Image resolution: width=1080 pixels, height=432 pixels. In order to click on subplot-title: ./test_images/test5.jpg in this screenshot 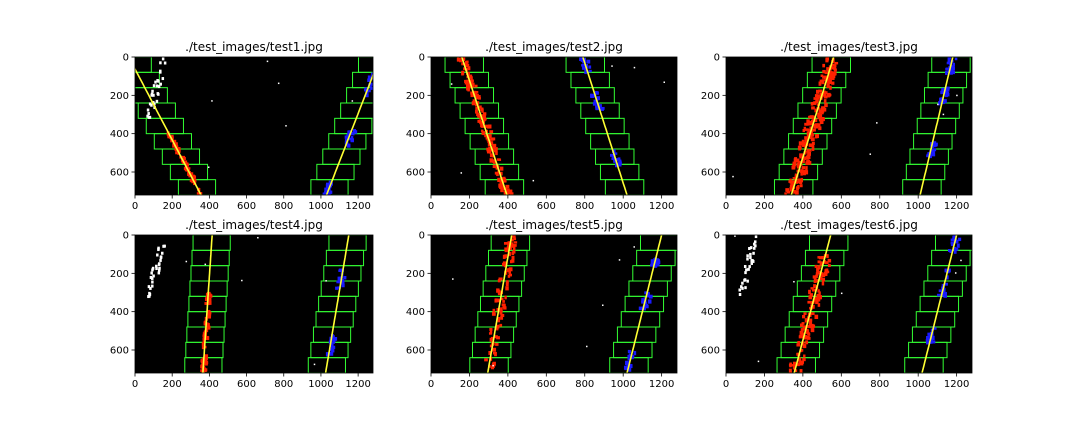, I will do `click(554, 225)`.